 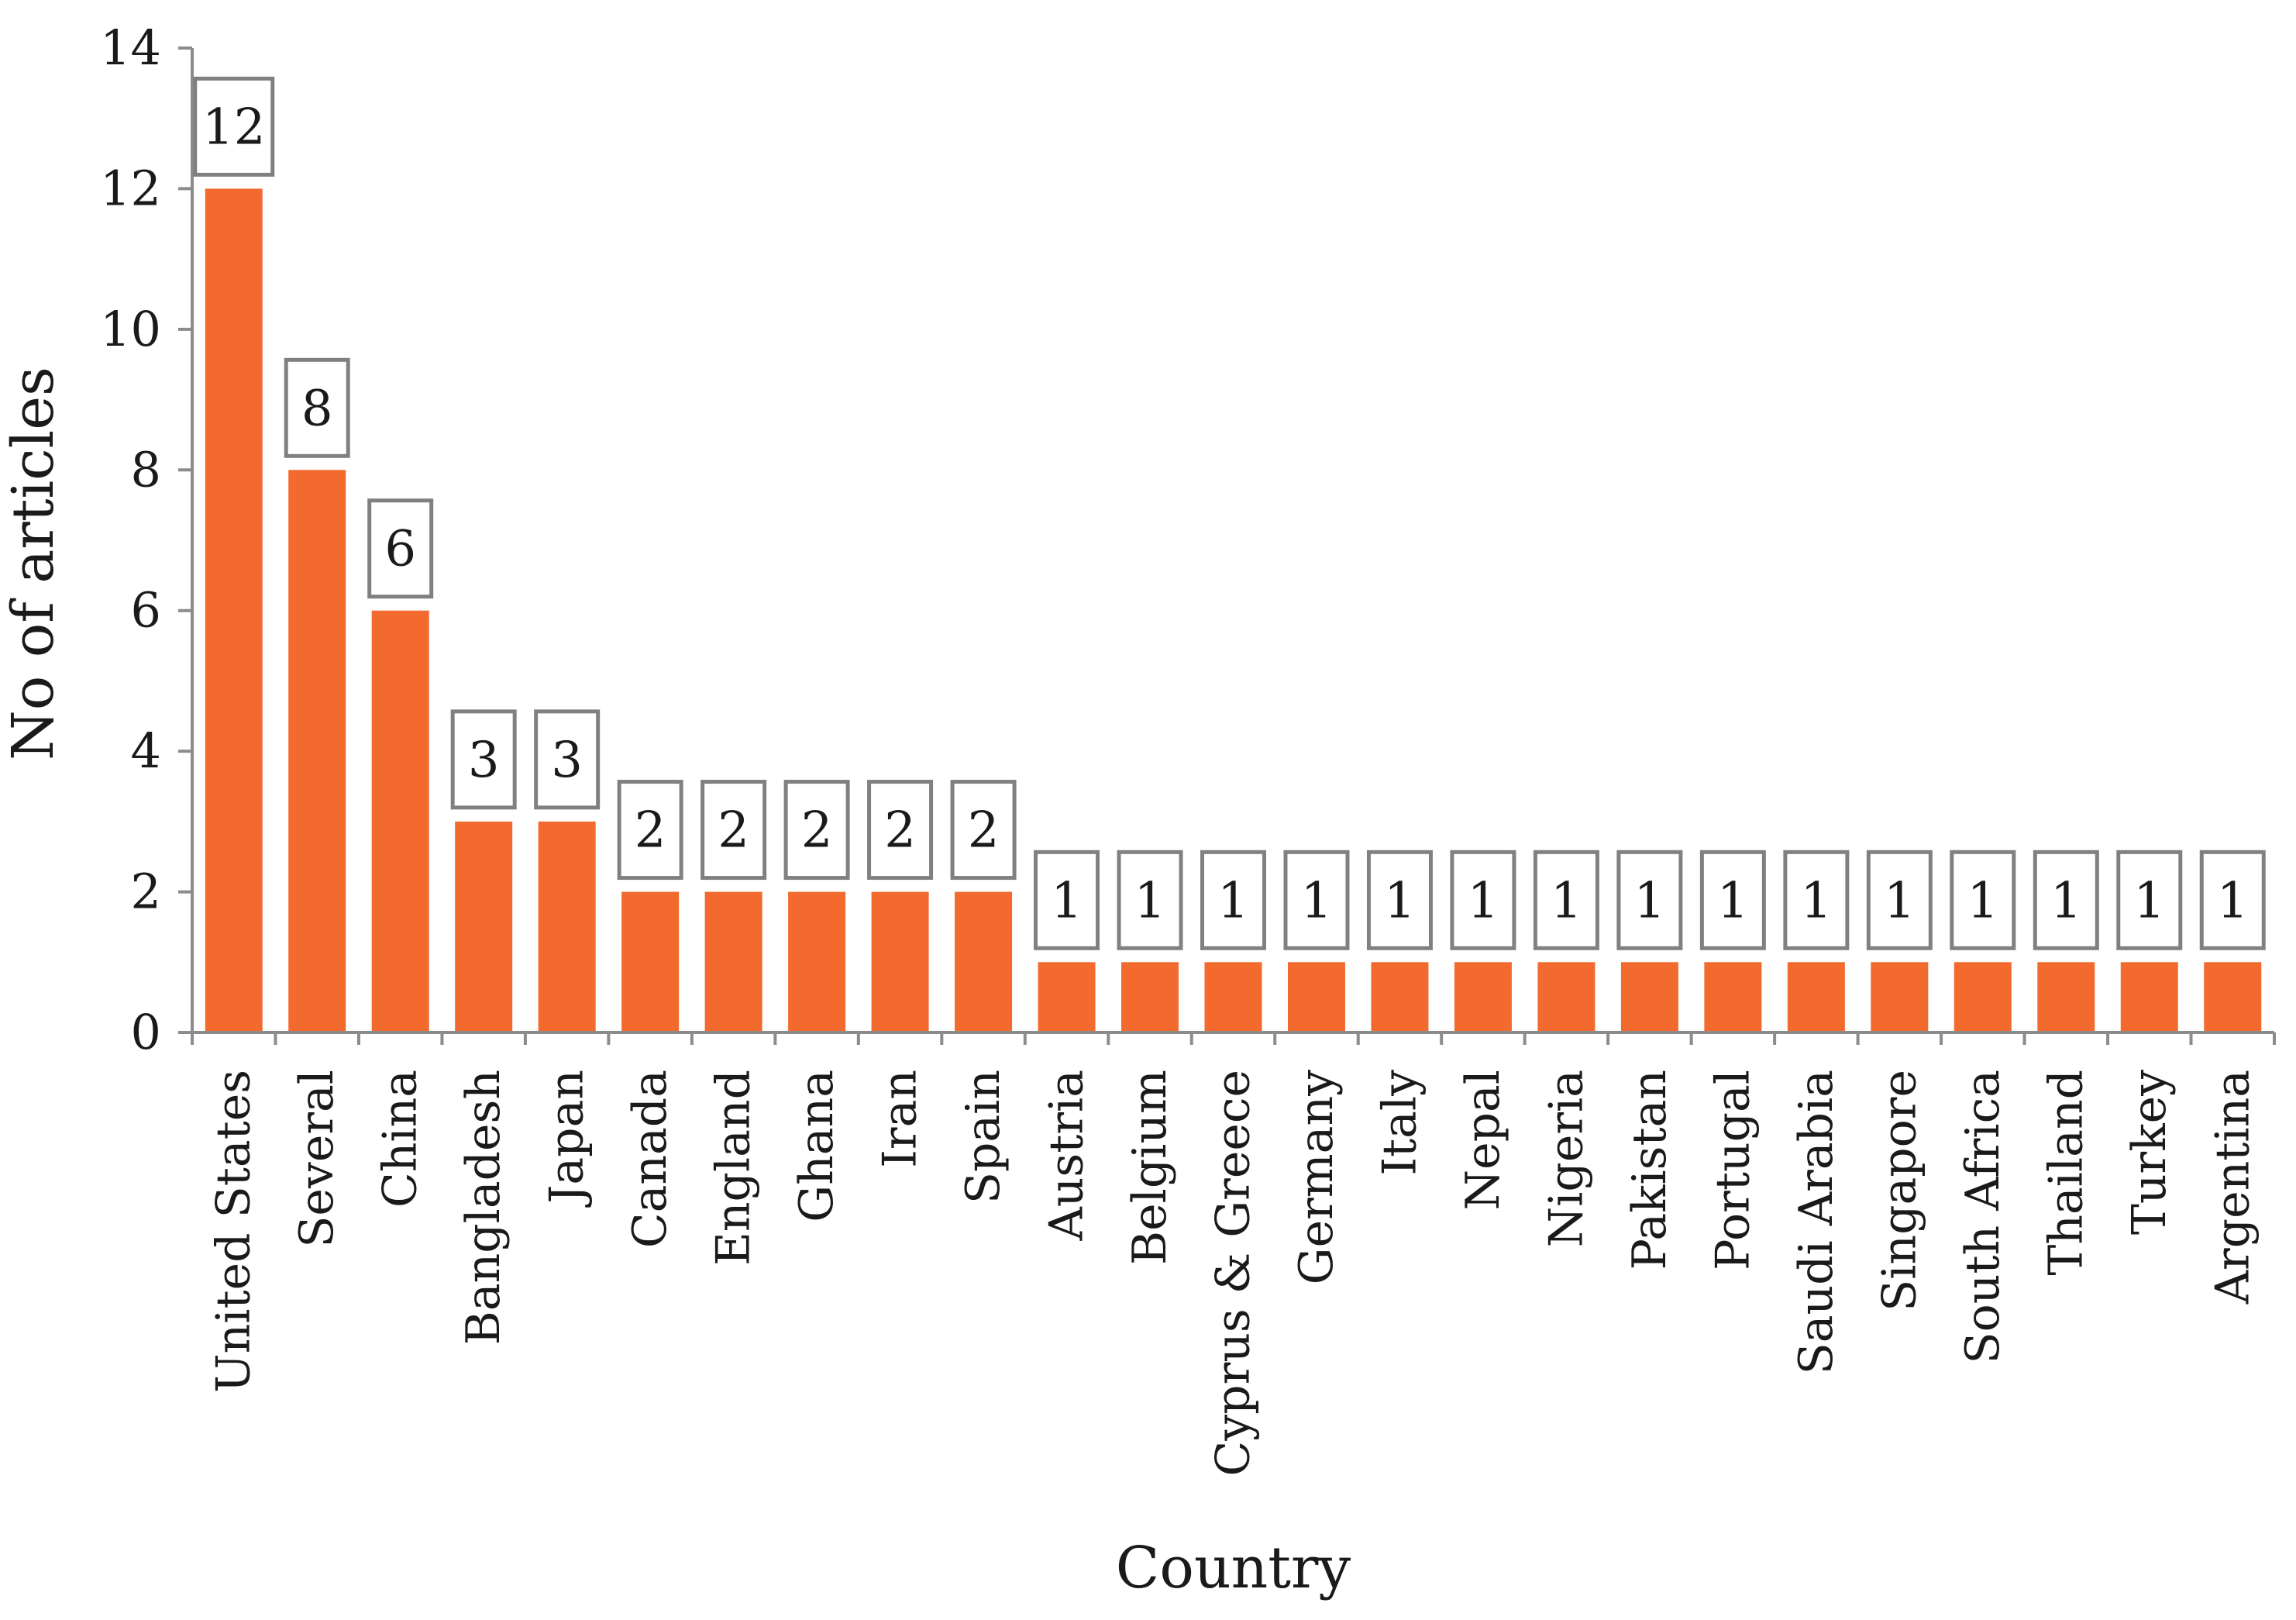 I want to click on x-tick-label: Pakistan, so click(x=1650, y=1170).